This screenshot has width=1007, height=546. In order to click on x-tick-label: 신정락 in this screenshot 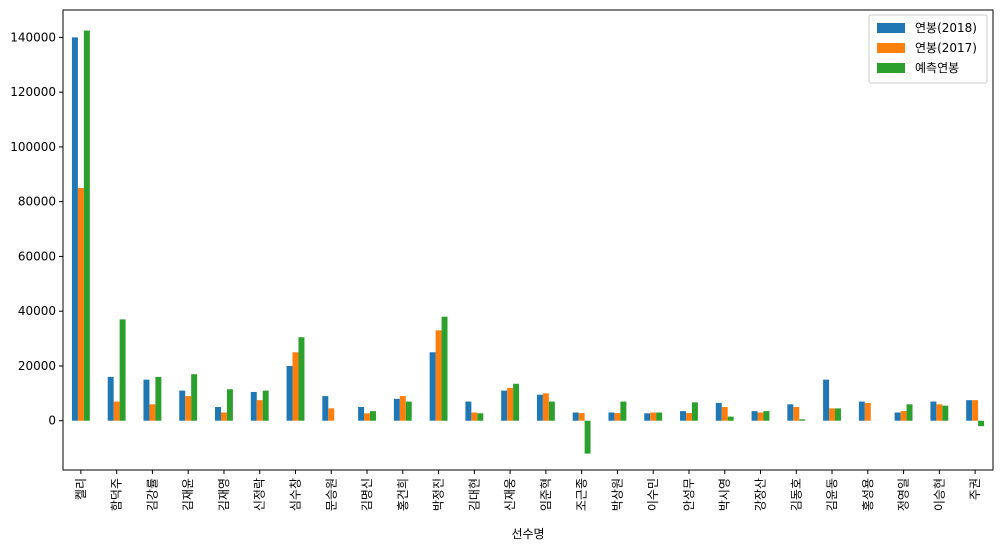, I will do `click(260, 494)`.